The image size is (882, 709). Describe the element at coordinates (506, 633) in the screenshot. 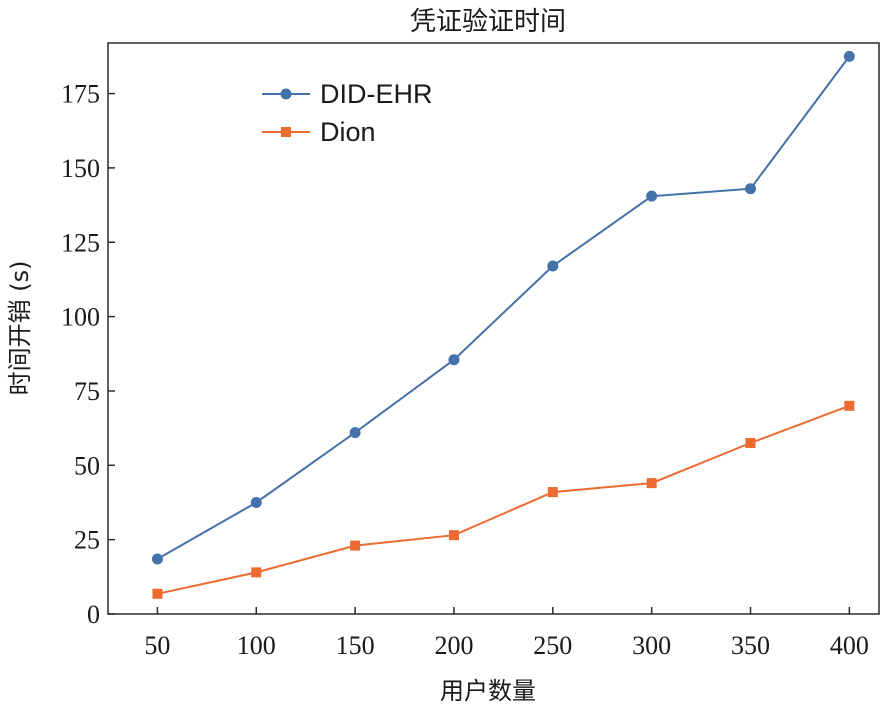

I see `x-axis-ticks: 50 100 150 200 250 300 350 400` at that location.